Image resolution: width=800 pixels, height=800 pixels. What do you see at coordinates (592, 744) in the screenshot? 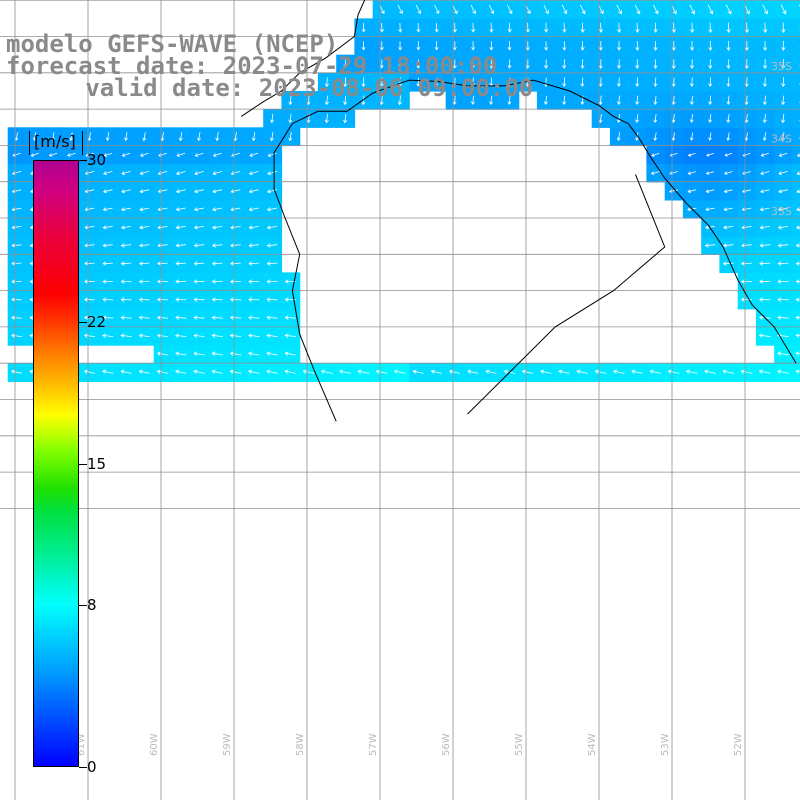
I see `lon-label: 54W` at bounding box center [592, 744].